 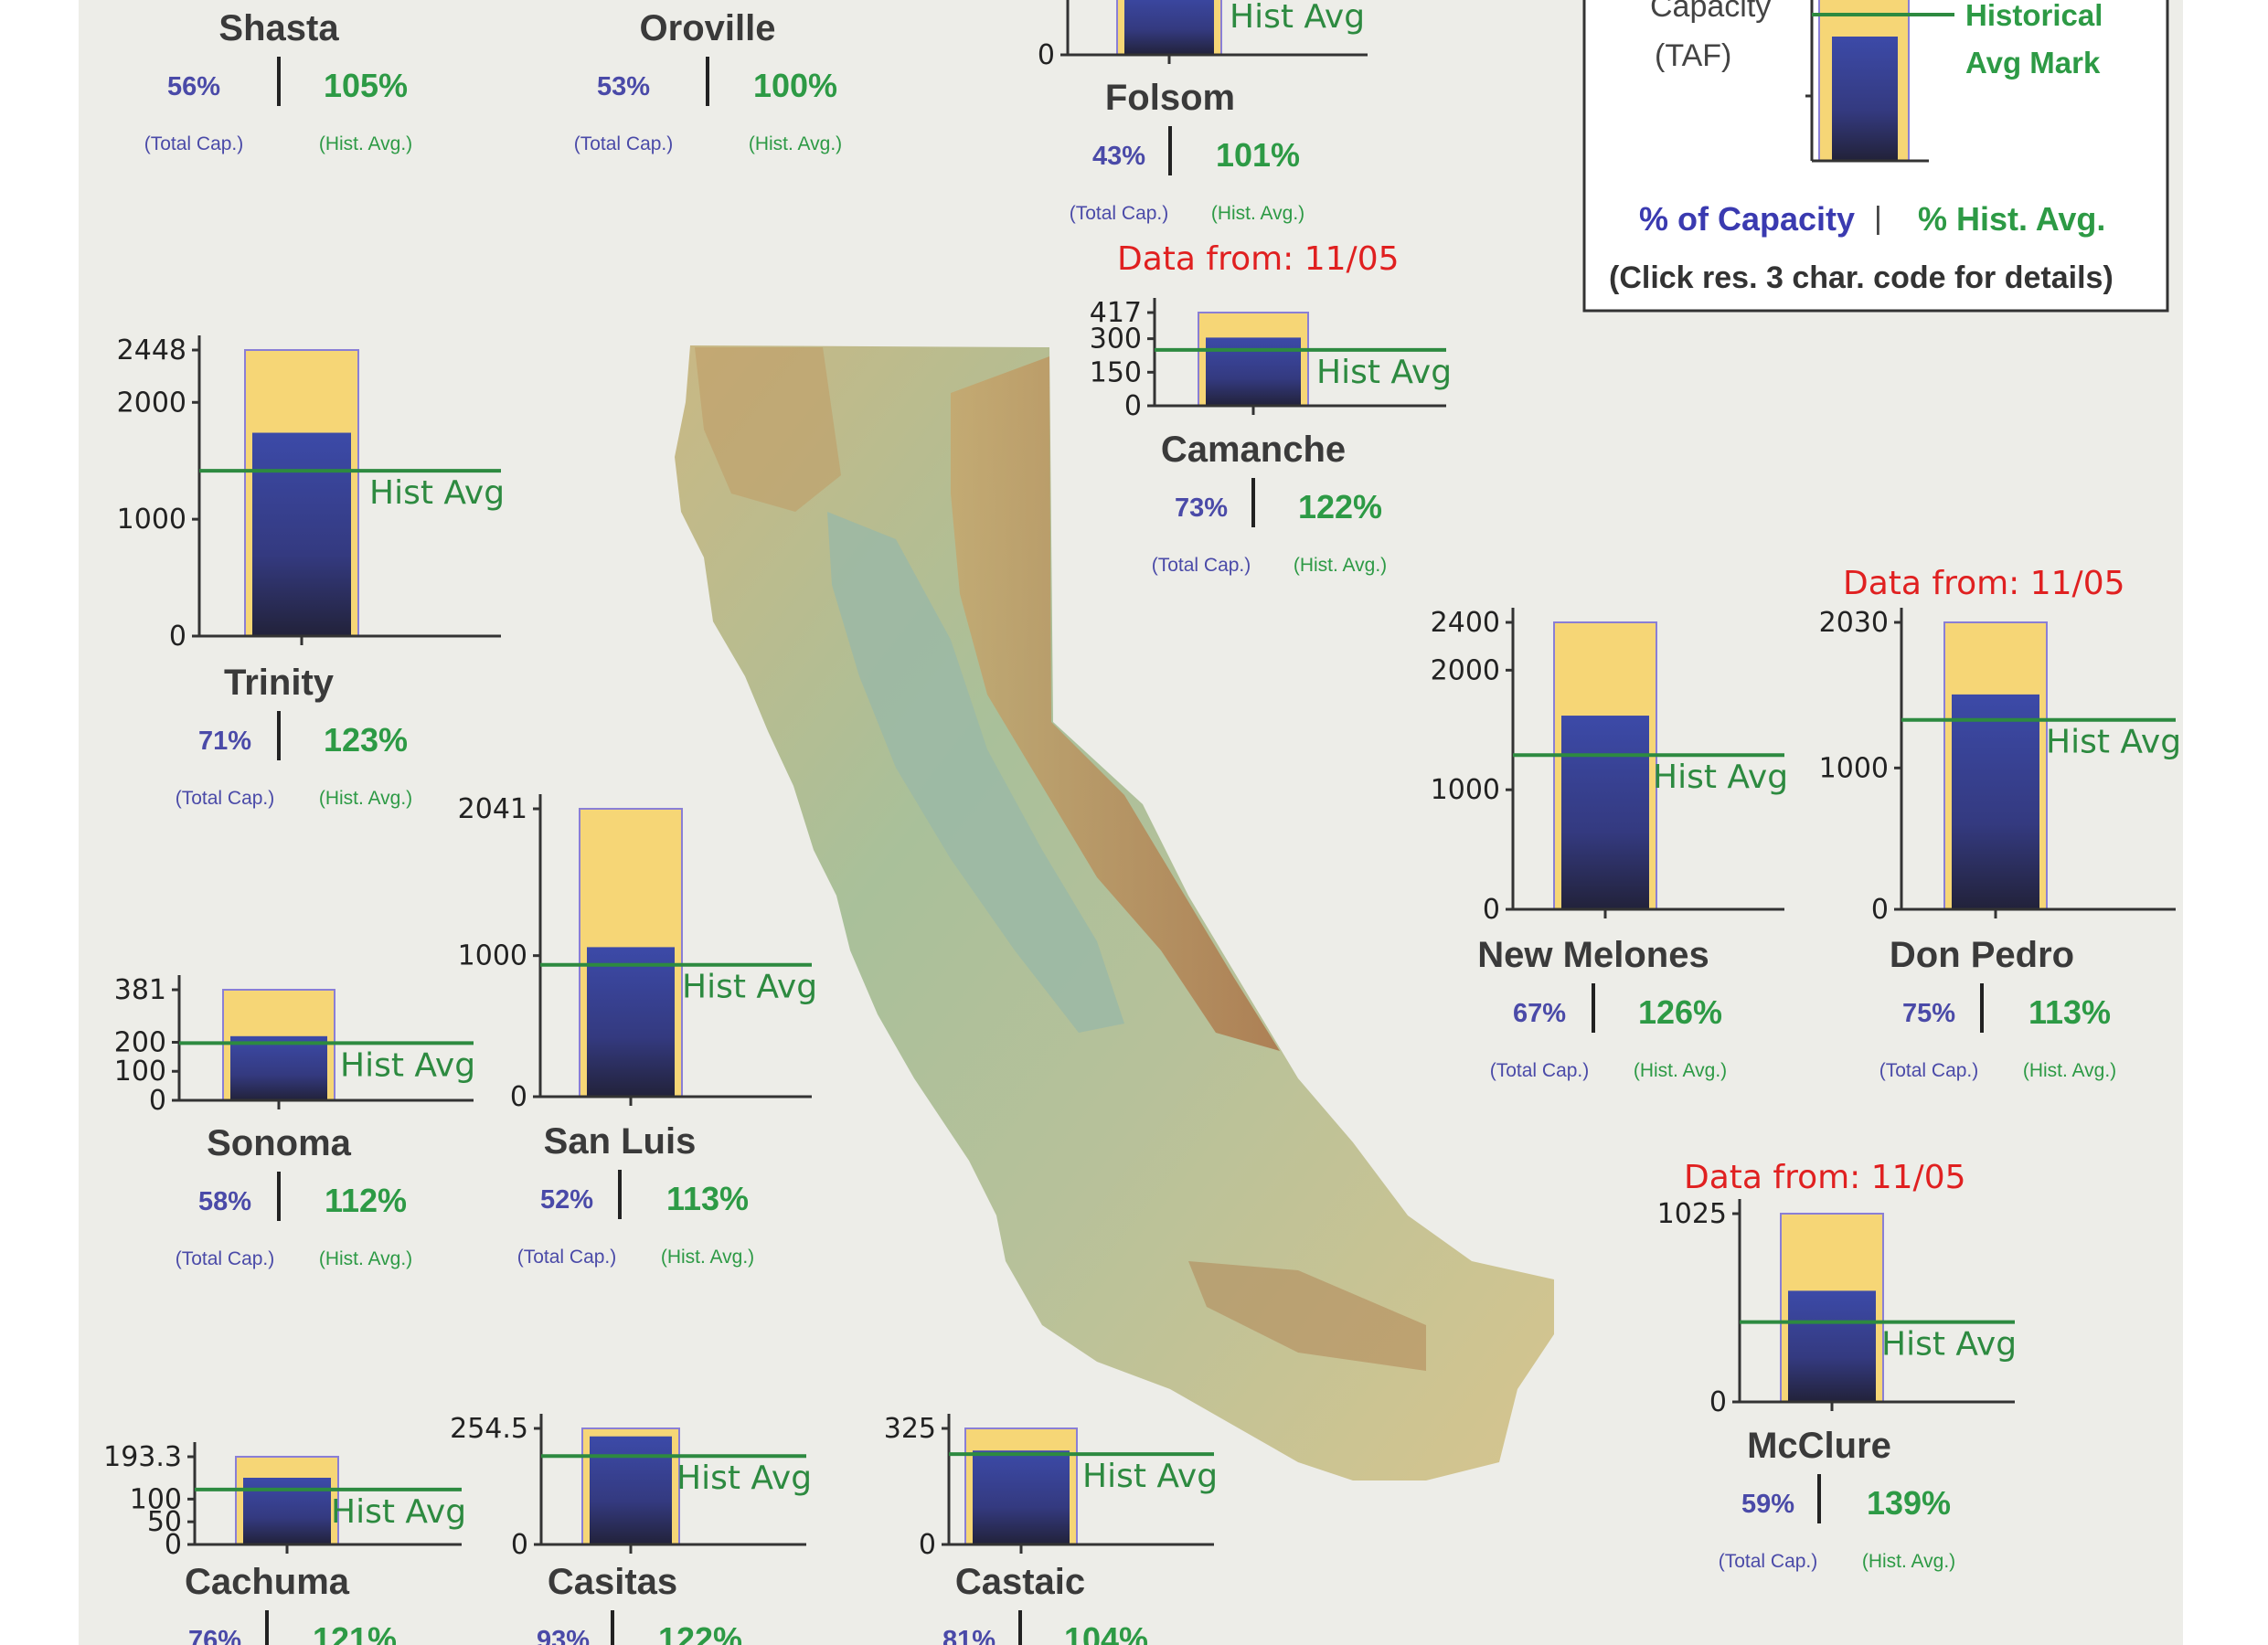 What do you see at coordinates (1253, 450) in the screenshot?
I see `camanche-name: Camanche` at bounding box center [1253, 450].